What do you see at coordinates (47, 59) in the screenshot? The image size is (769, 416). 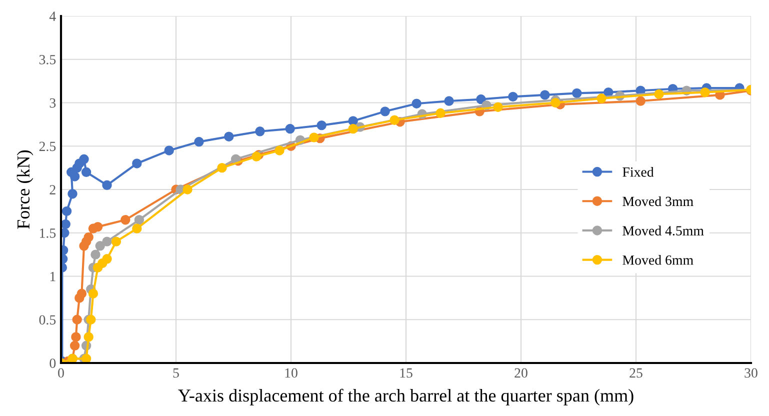 I see `y-tick-label: 3.5` at bounding box center [47, 59].